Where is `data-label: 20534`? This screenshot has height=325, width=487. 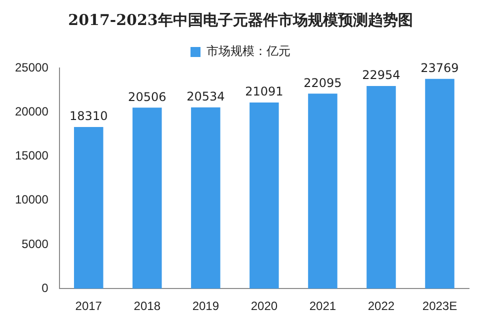
data-label: 20534 is located at coordinates (205, 97).